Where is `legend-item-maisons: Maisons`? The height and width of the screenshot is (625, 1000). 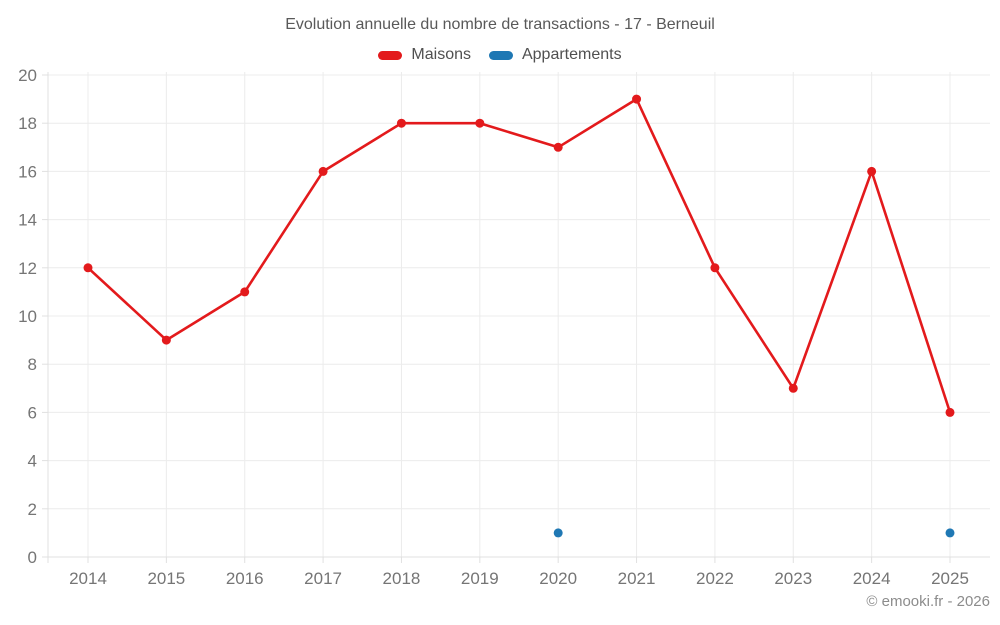 legend-item-maisons: Maisons is located at coordinates (424, 55).